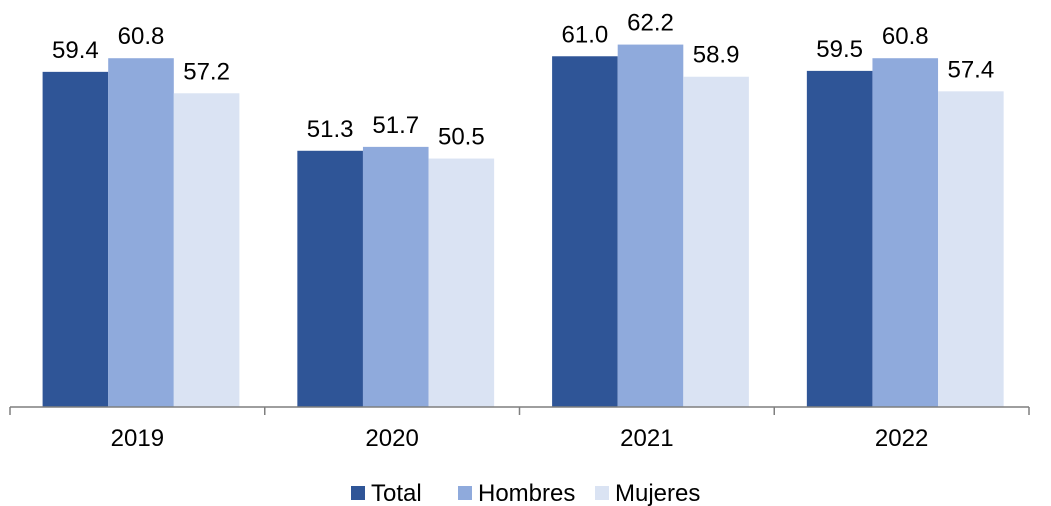  Describe the element at coordinates (461, 137) in the screenshot. I see `data-label-mujeres-2020: 50.5` at that location.